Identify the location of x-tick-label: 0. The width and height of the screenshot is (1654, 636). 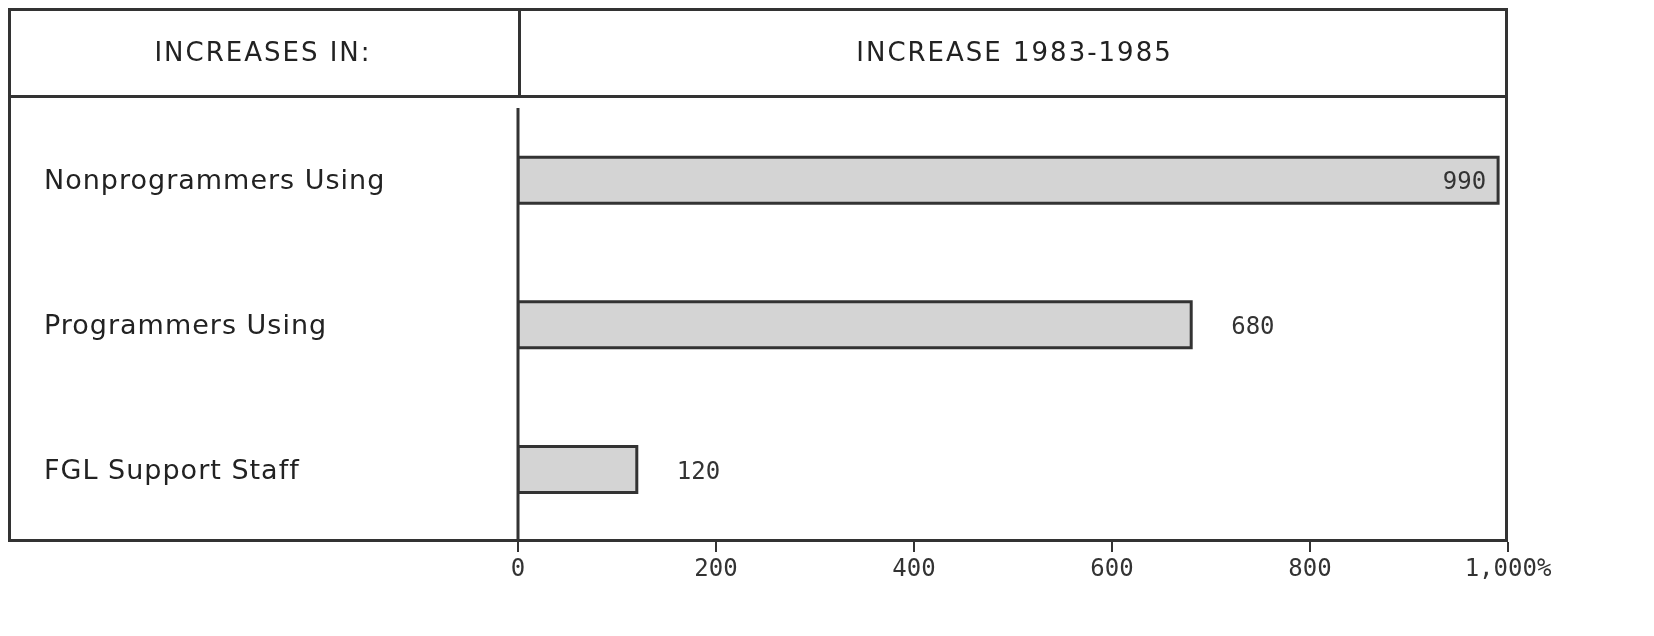
(518, 568).